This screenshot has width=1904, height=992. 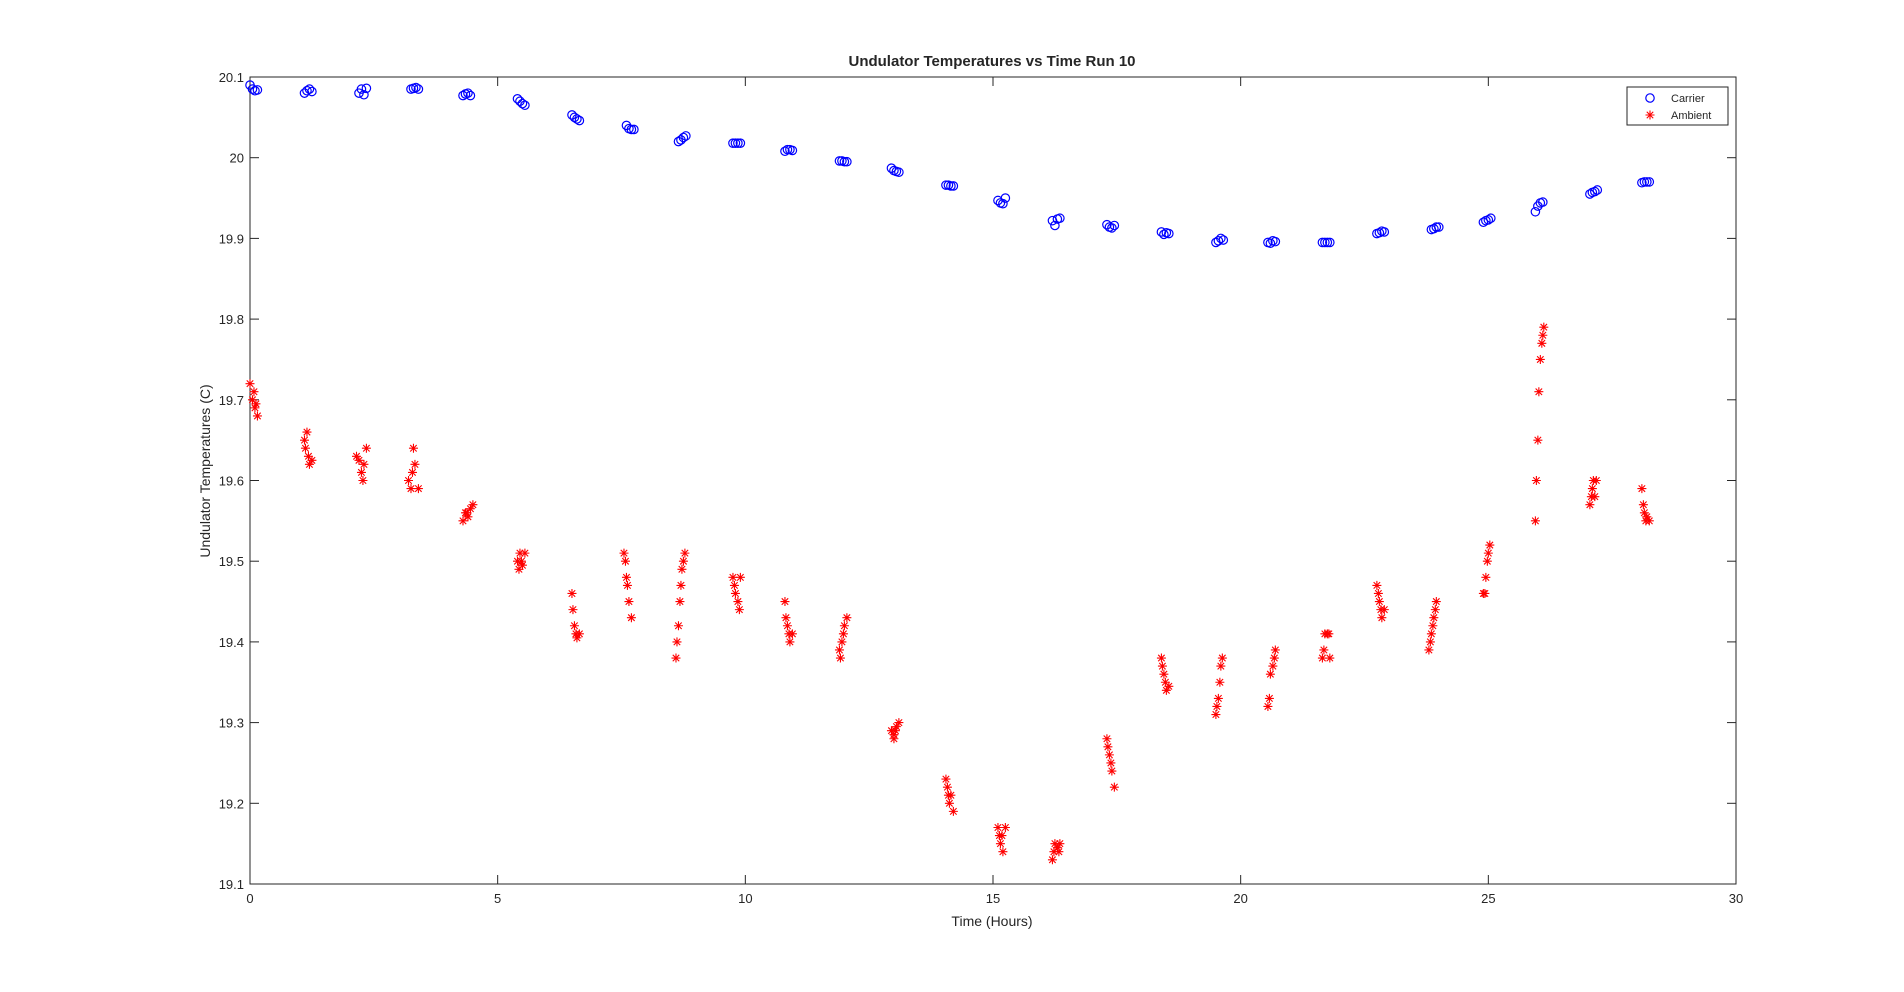 What do you see at coordinates (991, 61) in the screenshot?
I see `chart-title: Undulator Temperatures vs Time Run 10` at bounding box center [991, 61].